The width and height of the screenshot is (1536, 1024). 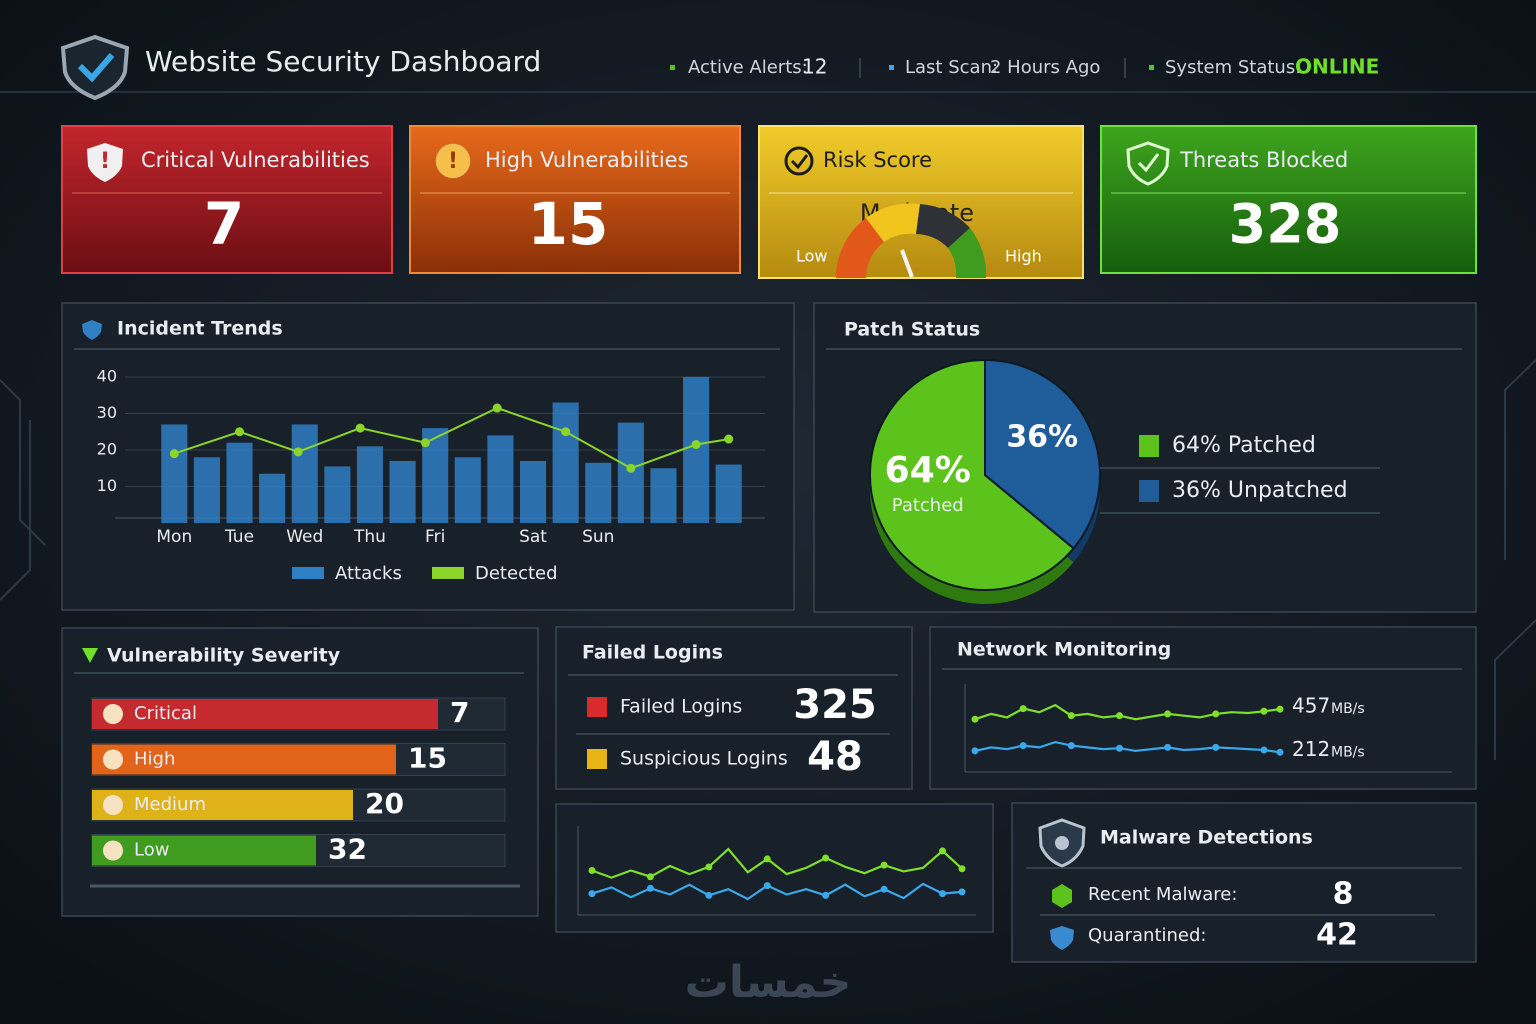 What do you see at coordinates (435, 537) in the screenshot?
I see `x-tick-label: Fri` at bounding box center [435, 537].